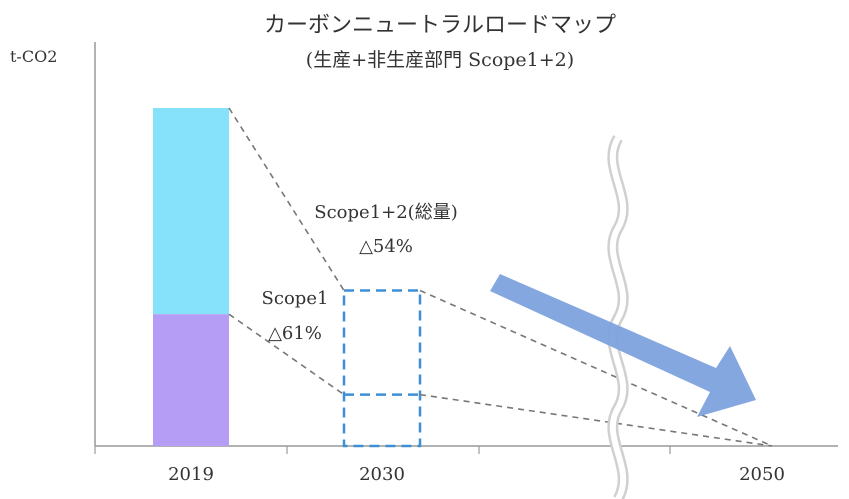  I want to click on chart-subtitle: (生産+非生産部門 Scope1+2), so click(440, 60).